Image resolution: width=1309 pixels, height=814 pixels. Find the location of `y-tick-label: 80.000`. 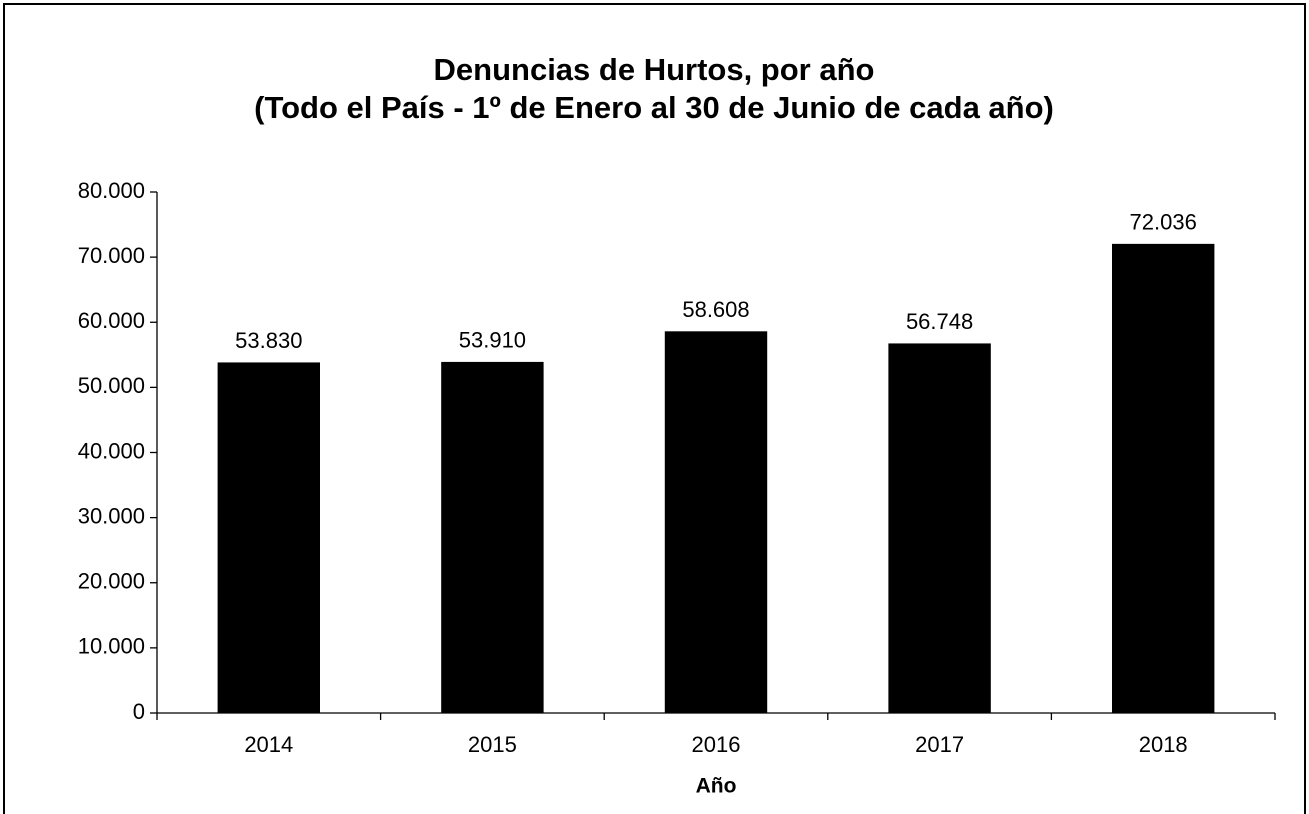

y-tick-label: 80.000 is located at coordinates (111, 190).